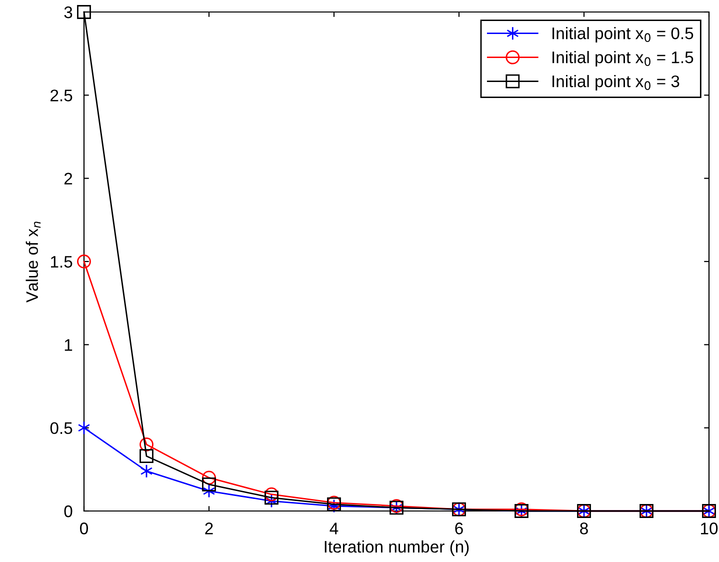 The width and height of the screenshot is (719, 562). I want to click on legend-label: Initial point x$_{0}$ = 3, so click(616, 83).